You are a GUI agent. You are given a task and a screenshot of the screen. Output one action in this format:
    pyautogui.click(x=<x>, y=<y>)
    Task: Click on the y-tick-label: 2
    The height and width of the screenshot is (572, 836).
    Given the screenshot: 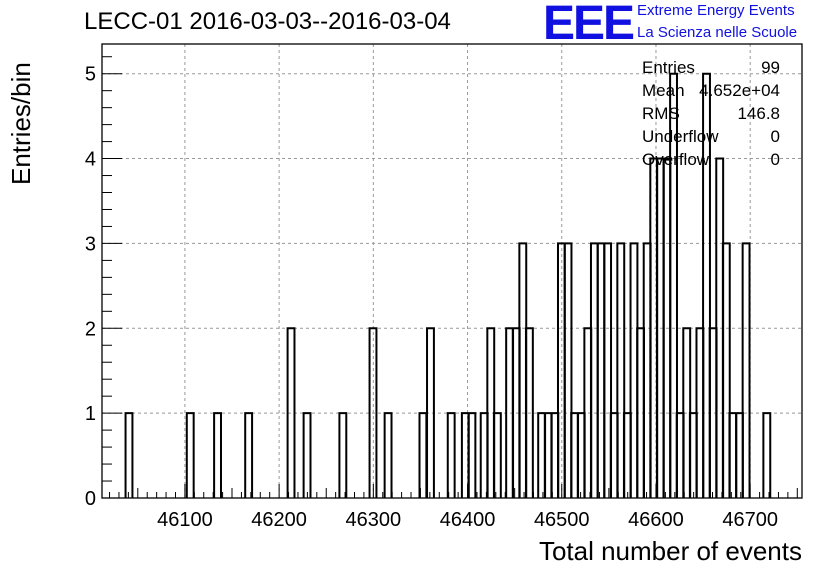 What is the action you would take?
    pyautogui.click(x=90, y=329)
    